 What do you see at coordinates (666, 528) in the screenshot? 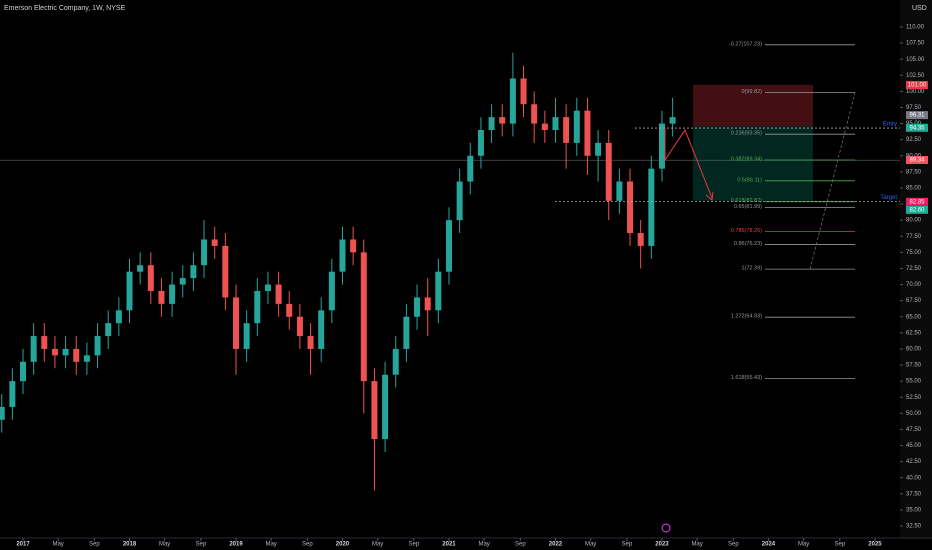
I see `event-icon` at bounding box center [666, 528].